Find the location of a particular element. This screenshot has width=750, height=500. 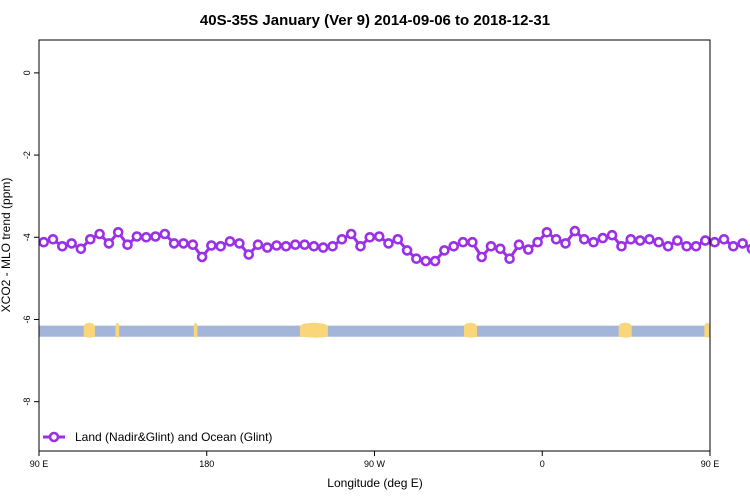

y-axis: 0 -2 -4 -6 -8 is located at coordinates (30, 238).